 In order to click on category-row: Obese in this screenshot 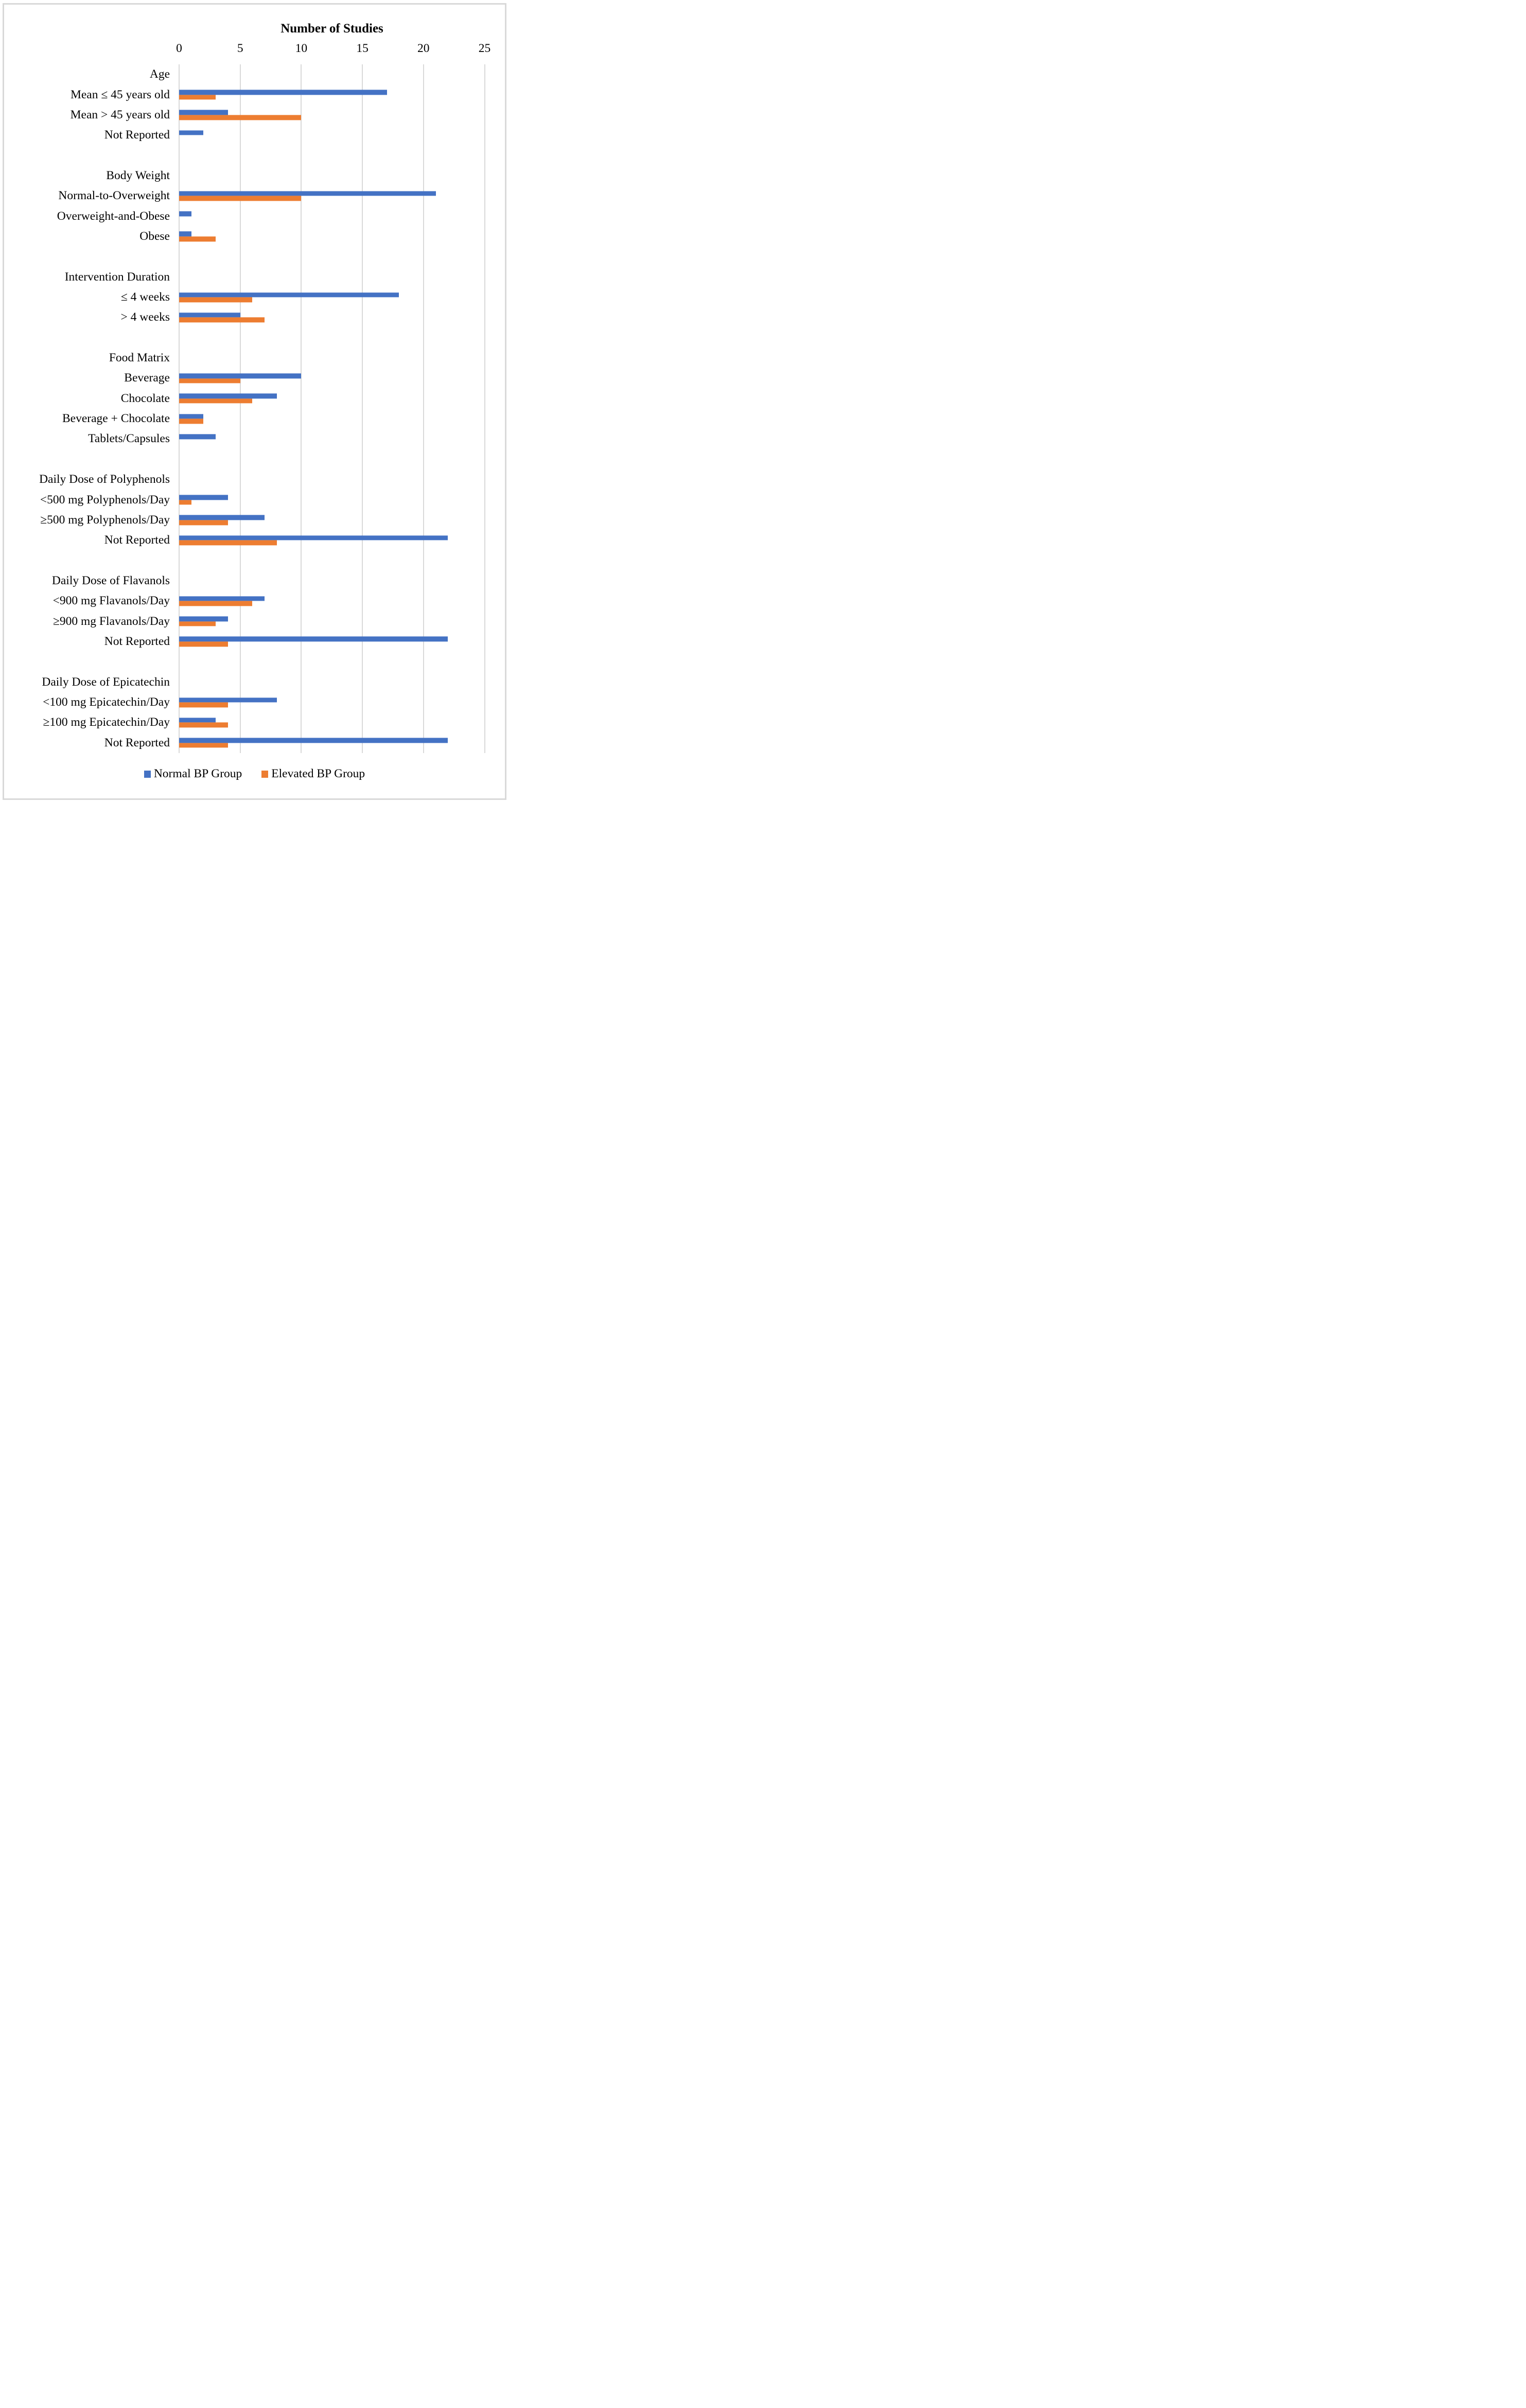, I will do `click(255, 237)`.